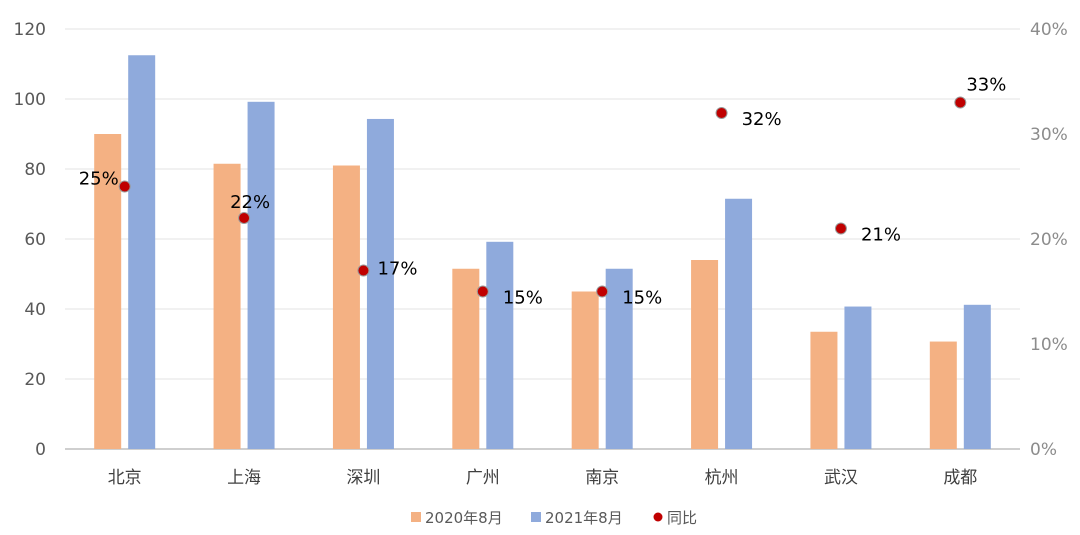  Describe the element at coordinates (30, 100) in the screenshot. I see `y-left-tick-label: 100` at that location.